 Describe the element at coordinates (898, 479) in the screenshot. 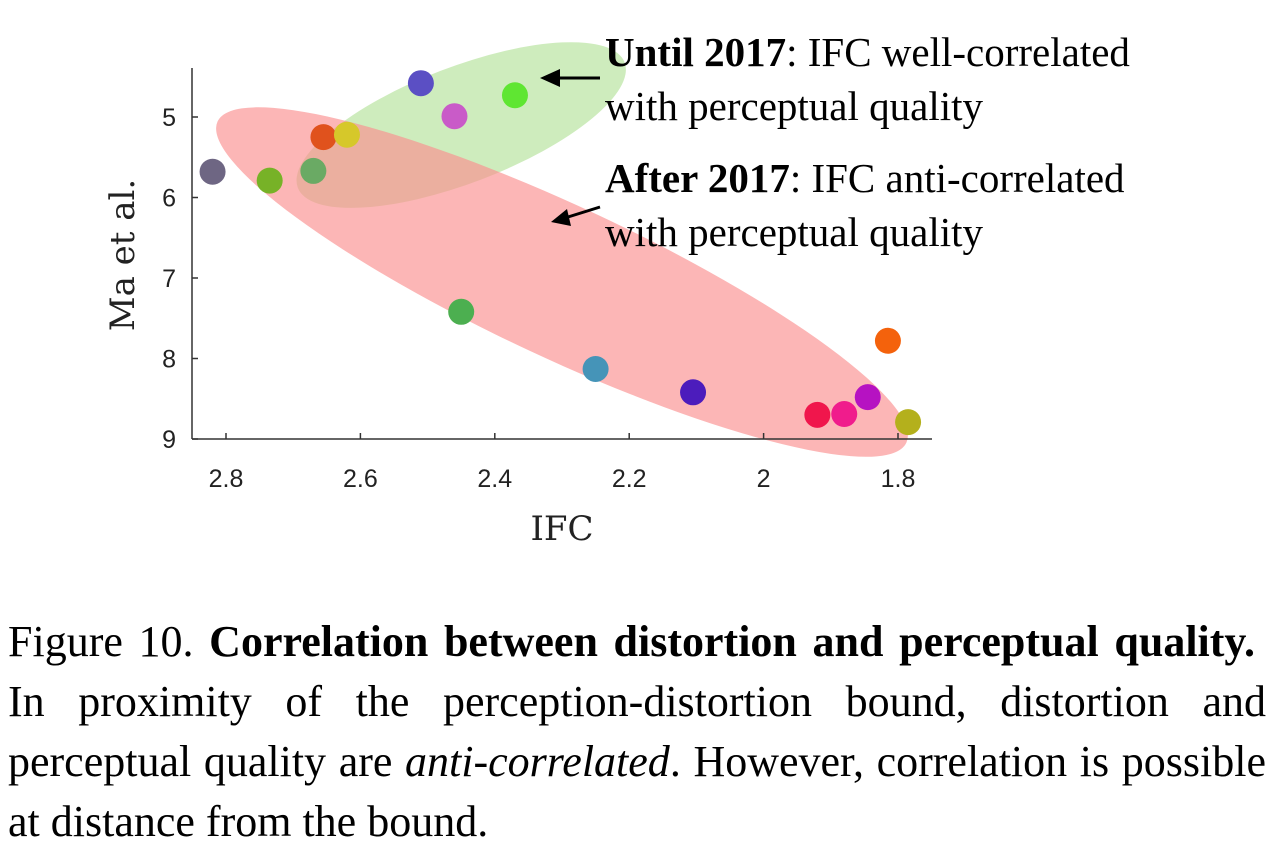

I see `x-tick-label: 1.8` at that location.